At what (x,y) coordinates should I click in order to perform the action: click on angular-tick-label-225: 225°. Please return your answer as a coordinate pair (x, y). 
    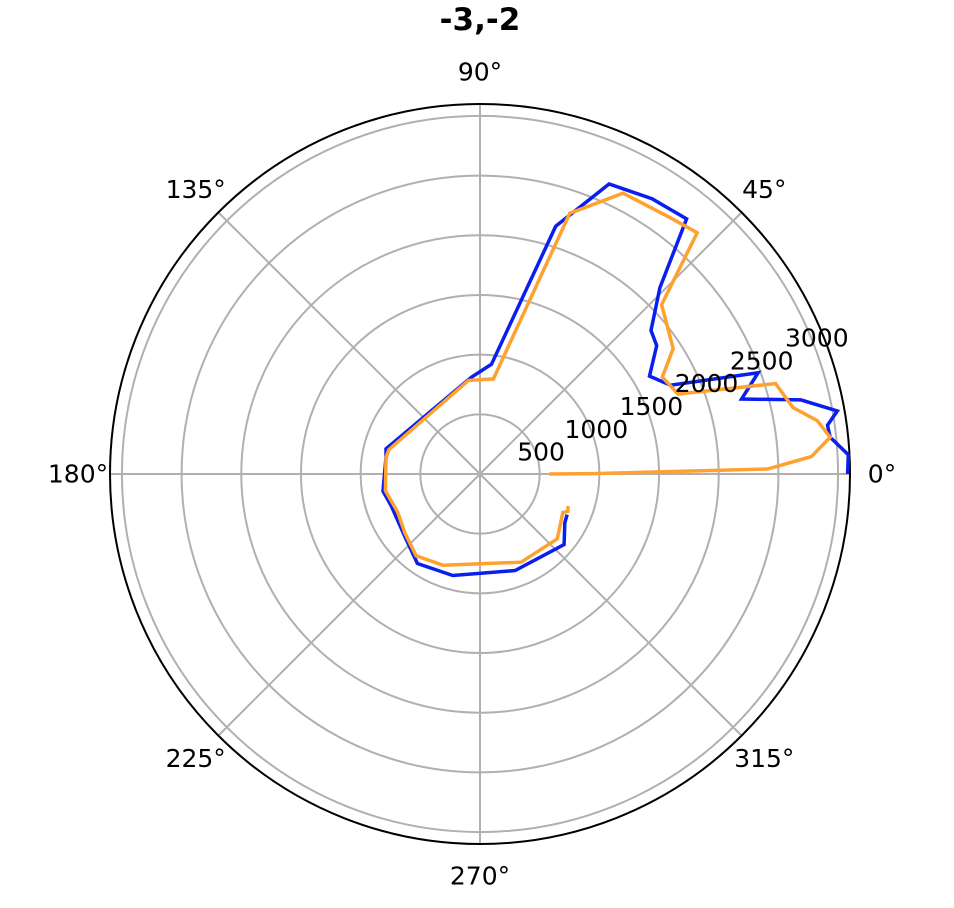
    Looking at the image, I should click on (196, 758).